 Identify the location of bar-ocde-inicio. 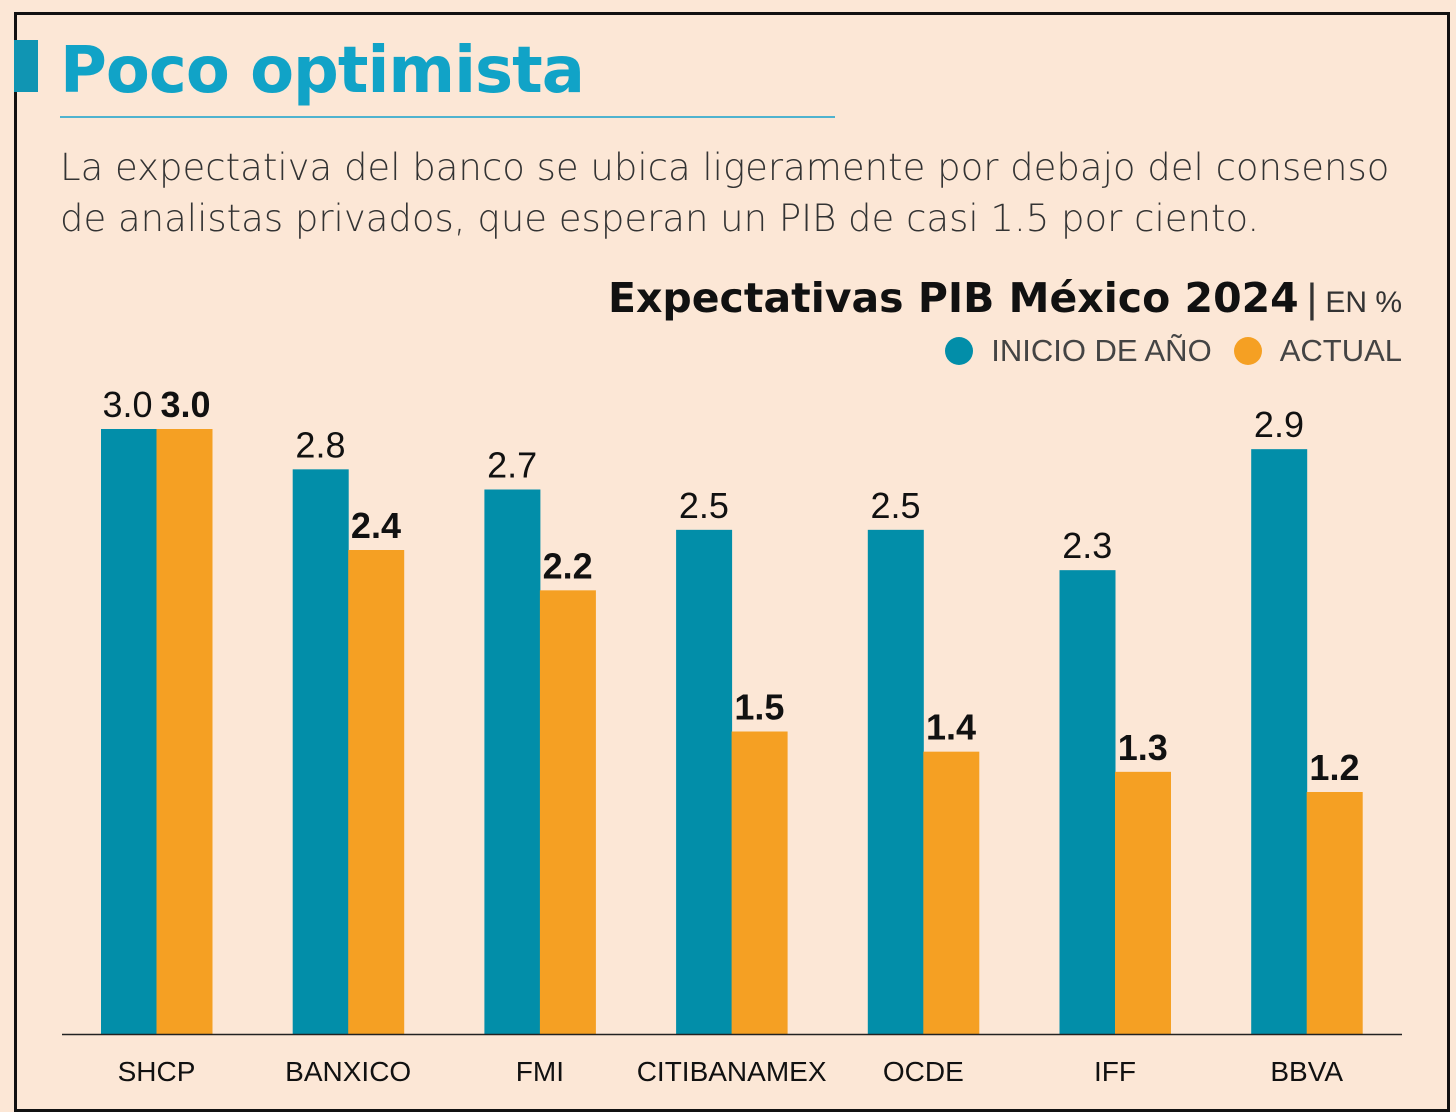
(895, 781).